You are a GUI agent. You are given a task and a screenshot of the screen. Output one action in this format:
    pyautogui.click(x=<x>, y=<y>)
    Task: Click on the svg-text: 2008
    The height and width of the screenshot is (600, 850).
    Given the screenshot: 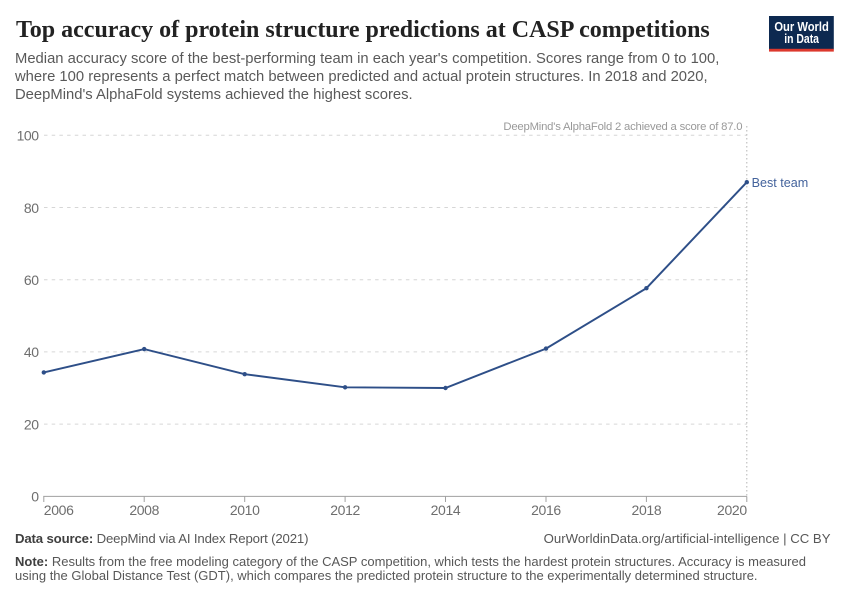 What is the action you would take?
    pyautogui.click(x=144, y=510)
    